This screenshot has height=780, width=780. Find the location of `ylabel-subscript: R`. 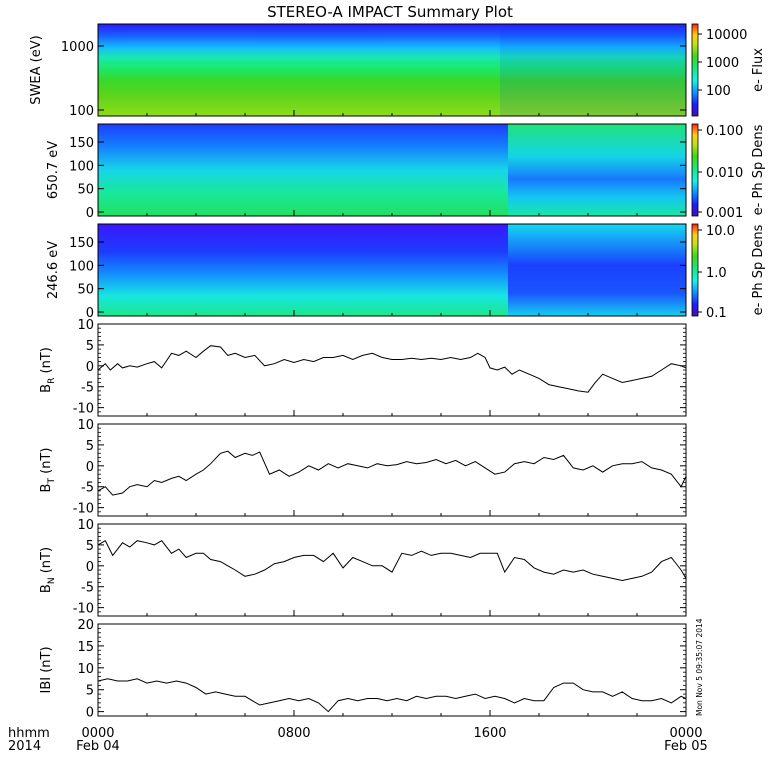

ylabel-subscript: R is located at coordinates (52, 381).